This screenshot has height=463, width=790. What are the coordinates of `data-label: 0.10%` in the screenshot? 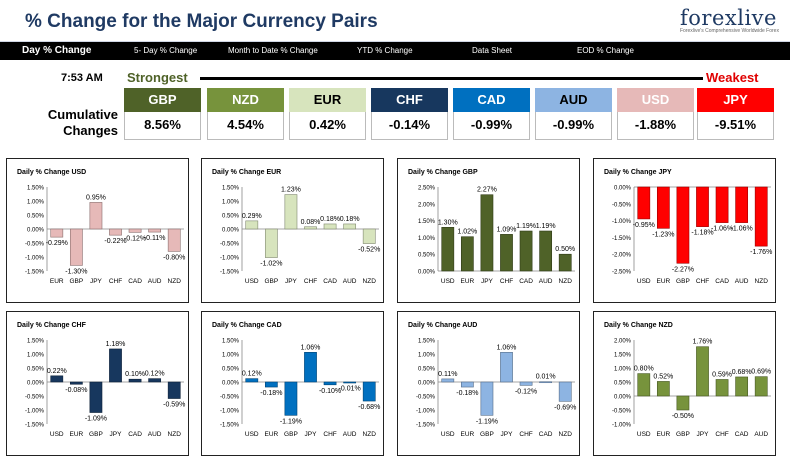 It's located at (135, 374).